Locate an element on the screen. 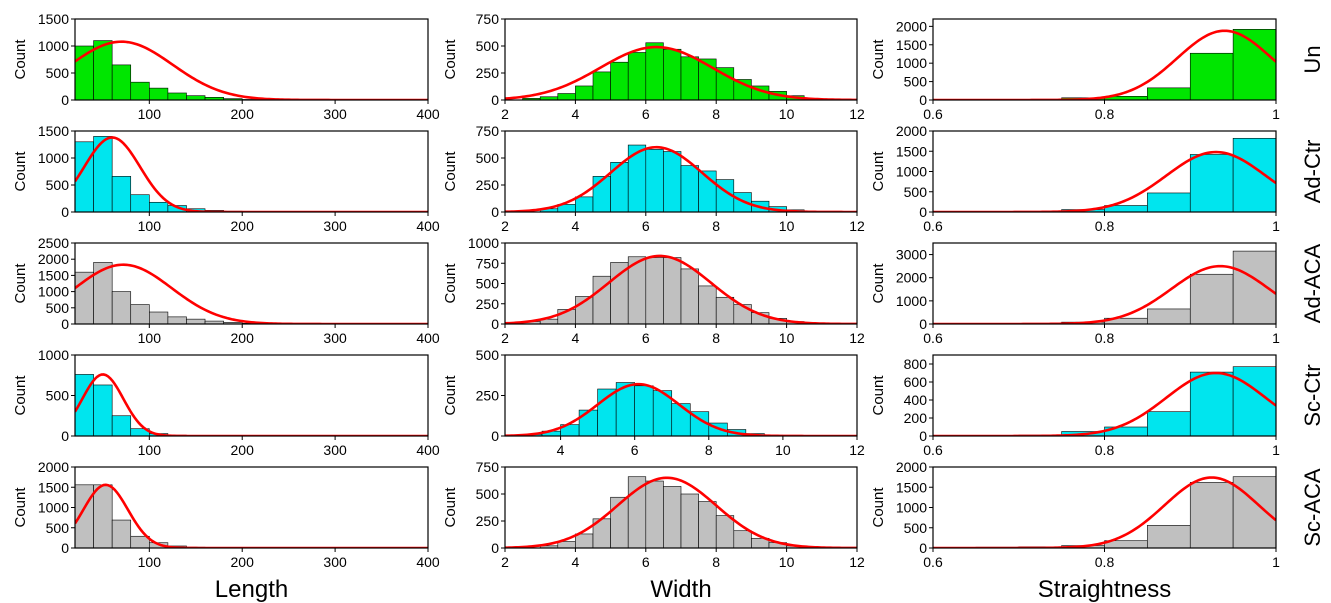 The image size is (1331, 603). x-tick-label: 12 is located at coordinates (857, 450).